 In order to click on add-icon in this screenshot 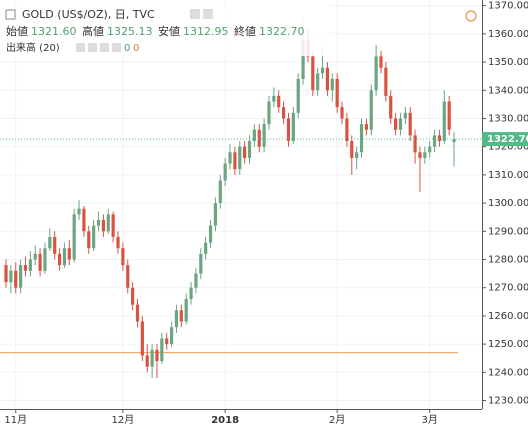, I will do `click(104, 47)`.